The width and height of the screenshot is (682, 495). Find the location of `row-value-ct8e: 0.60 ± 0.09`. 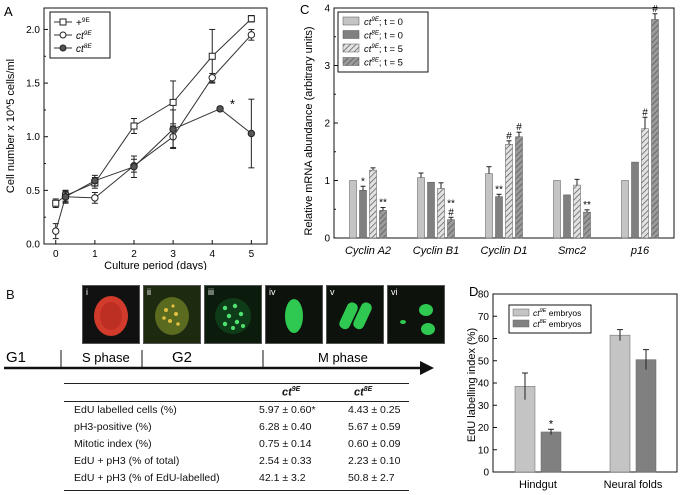

row-value-ct8e: 0.60 ± 0.09 is located at coordinates (374, 444).